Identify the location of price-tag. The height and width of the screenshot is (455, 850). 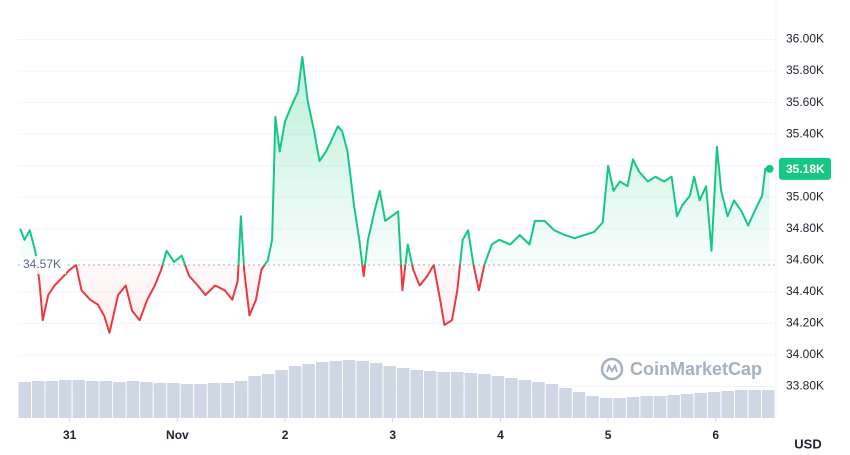
(805, 168).